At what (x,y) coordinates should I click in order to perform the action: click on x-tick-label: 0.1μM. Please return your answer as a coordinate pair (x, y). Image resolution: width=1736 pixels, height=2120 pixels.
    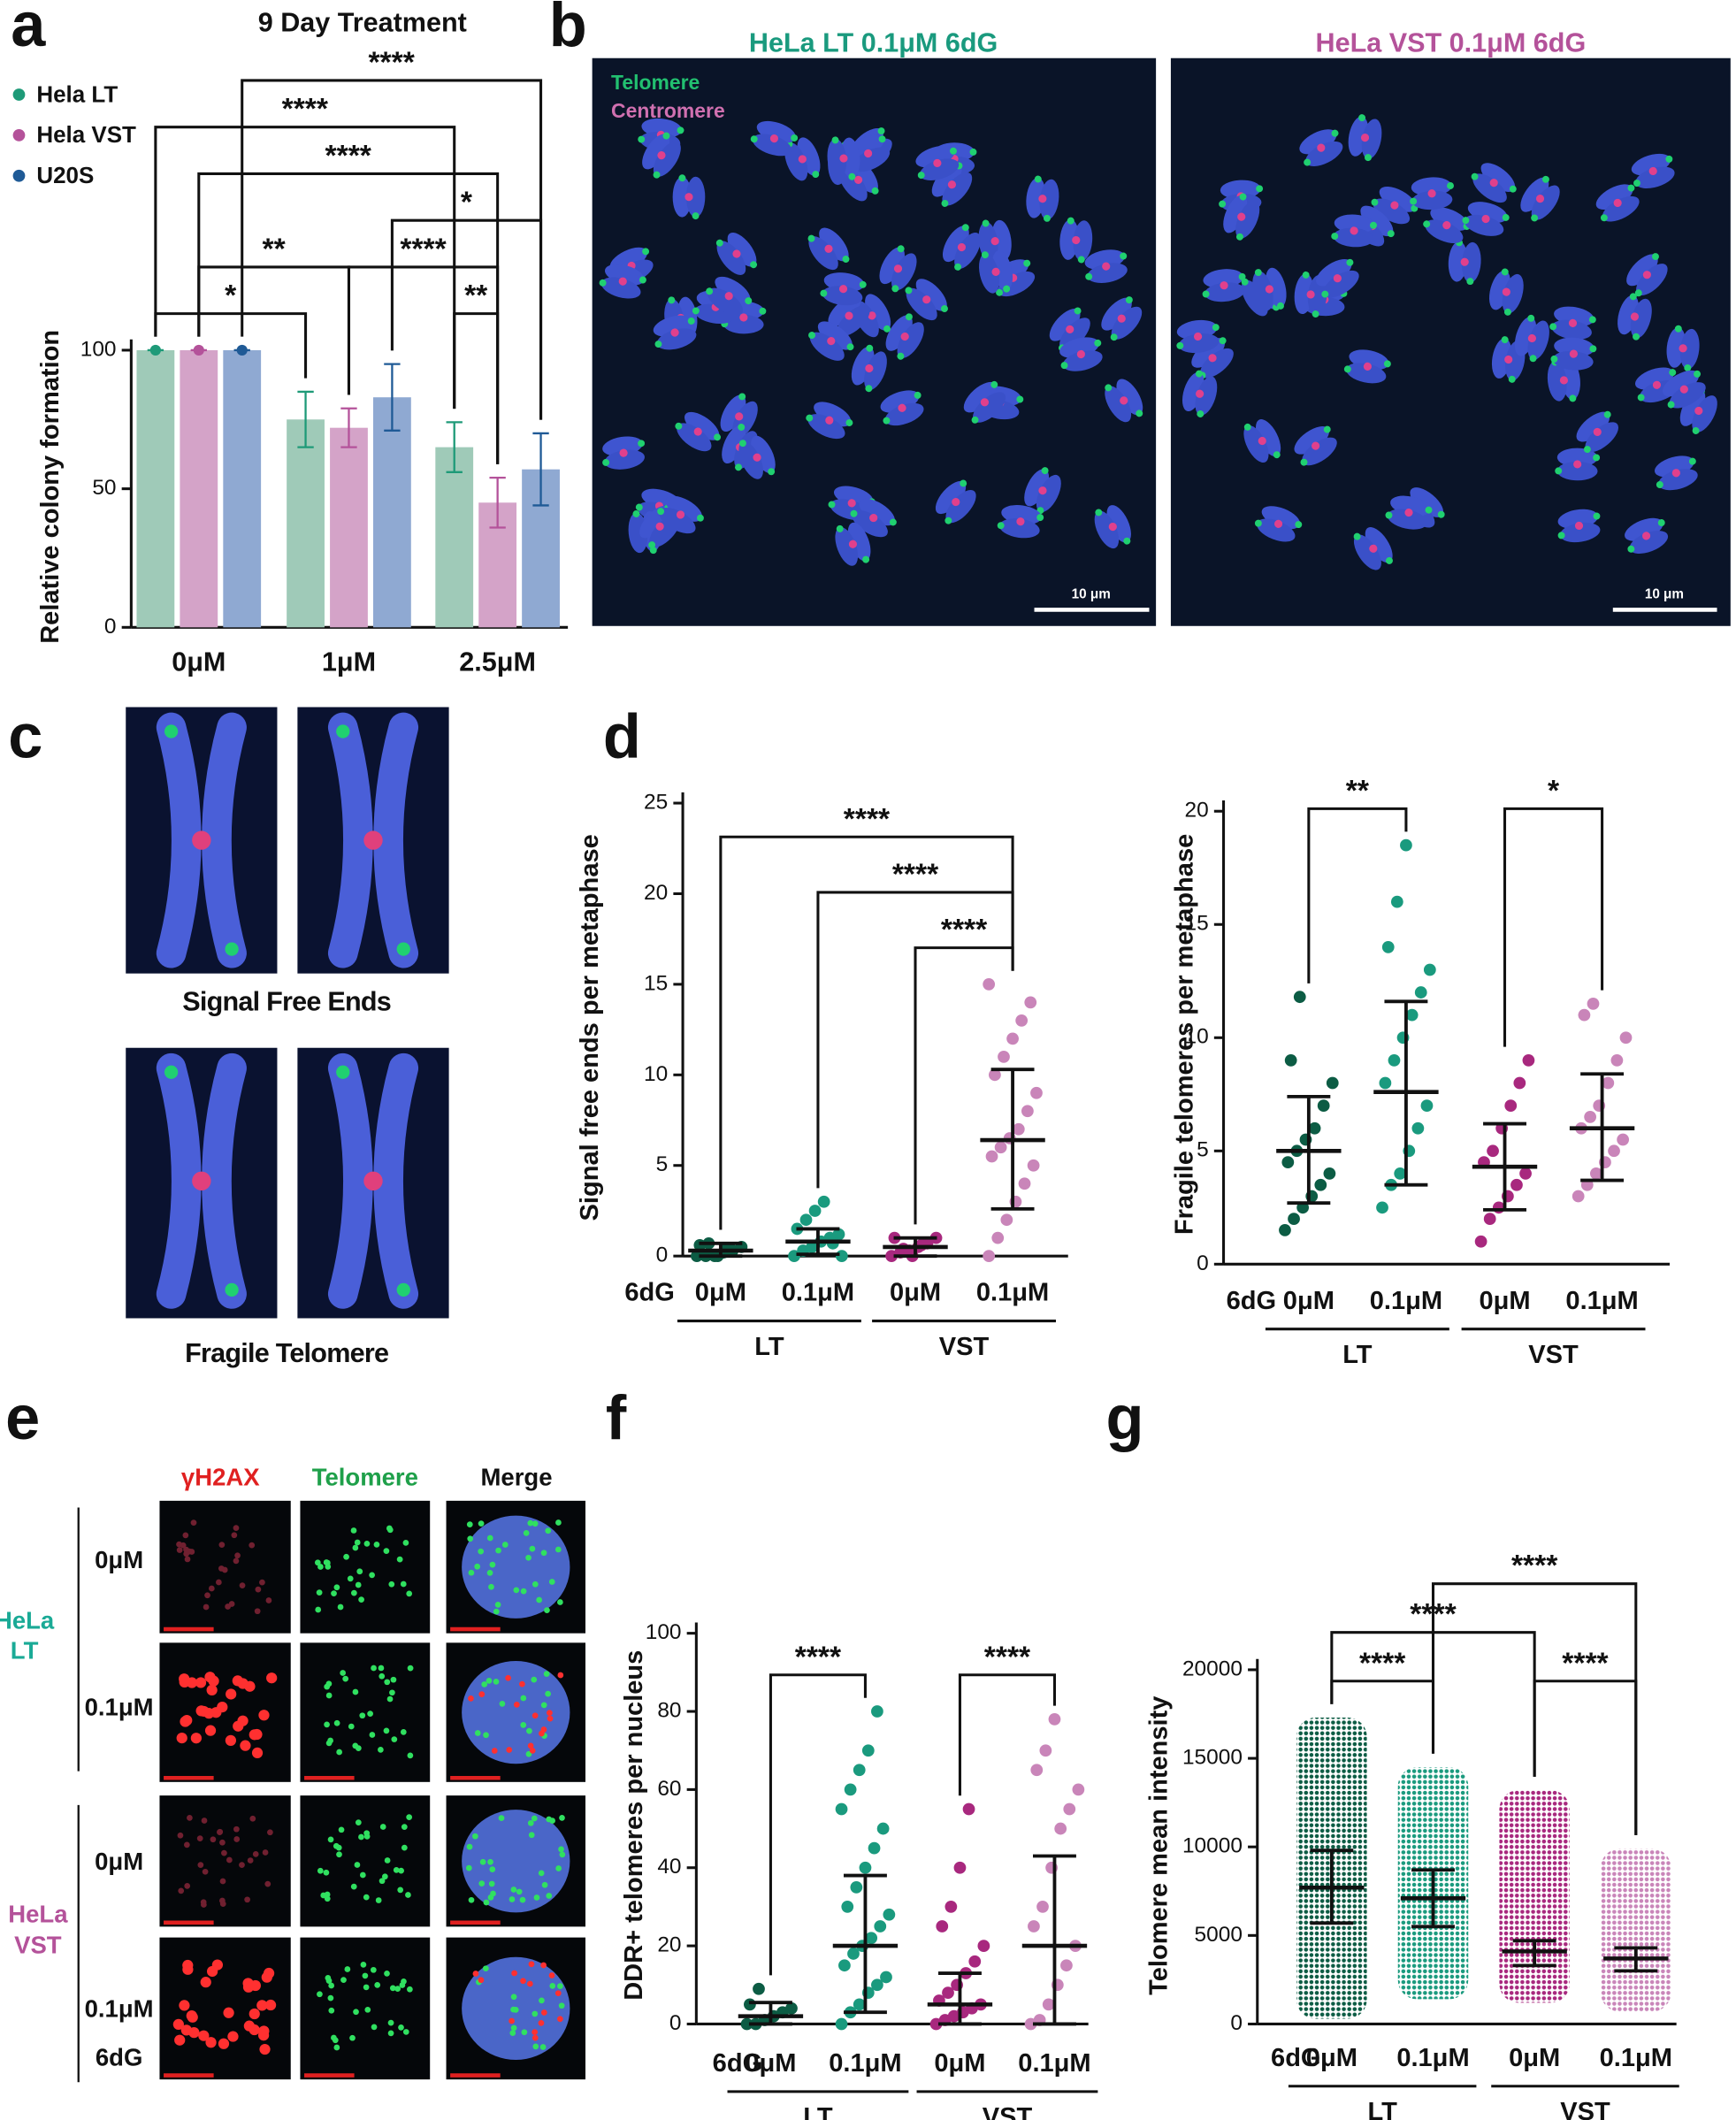
    Looking at the image, I should click on (1432, 2058).